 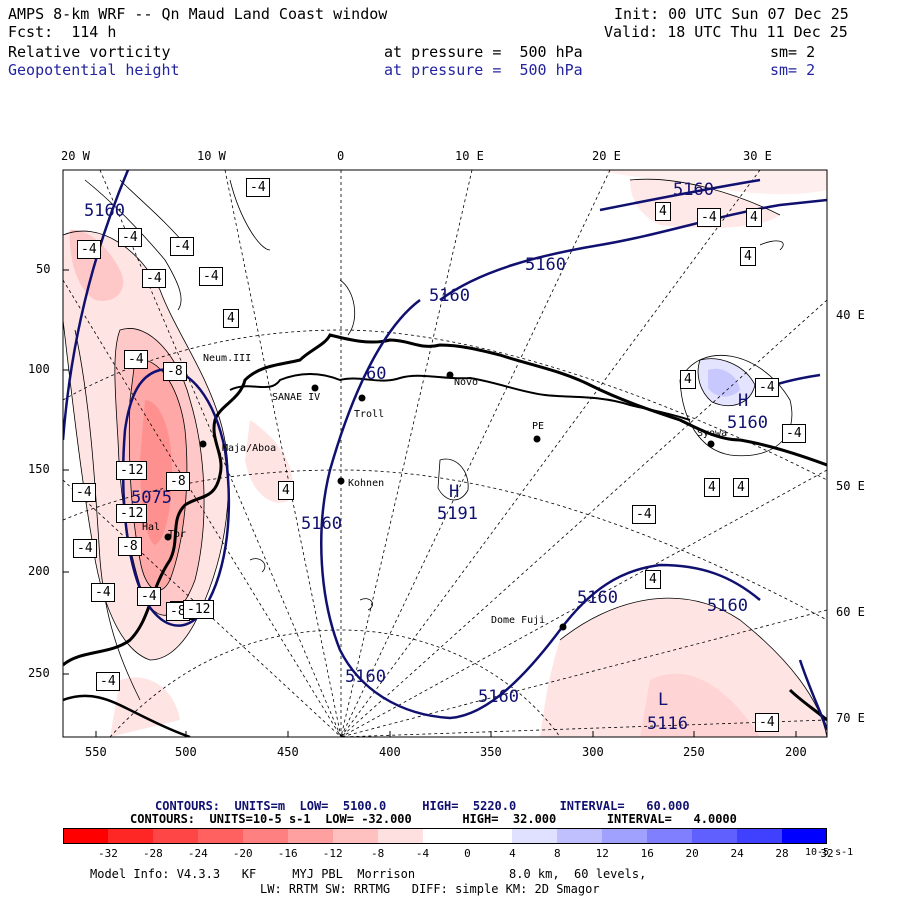 What do you see at coordinates (793, 70) in the screenshot?
I see `field2-smoothing: sm= 2` at bounding box center [793, 70].